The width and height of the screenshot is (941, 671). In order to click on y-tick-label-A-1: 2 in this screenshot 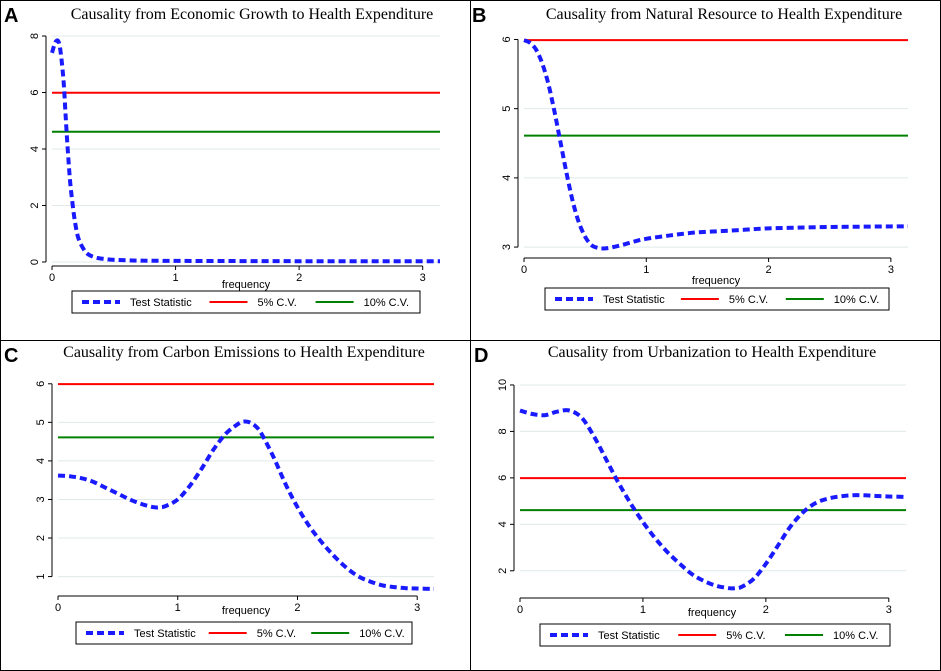, I will do `click(35, 205)`.